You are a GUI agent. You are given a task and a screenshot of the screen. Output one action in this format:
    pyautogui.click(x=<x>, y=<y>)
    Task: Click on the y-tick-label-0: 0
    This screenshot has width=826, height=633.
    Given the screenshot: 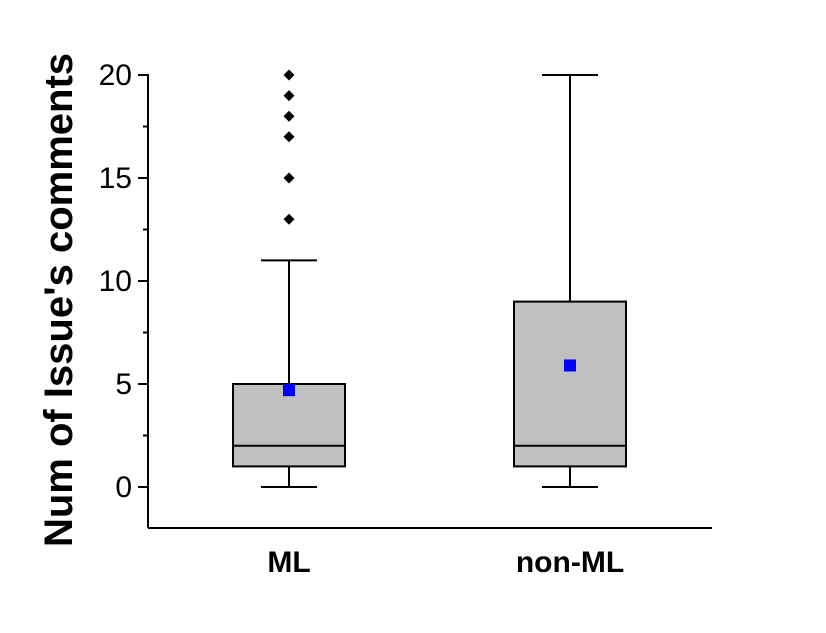 What is the action you would take?
    pyautogui.click(x=123, y=487)
    